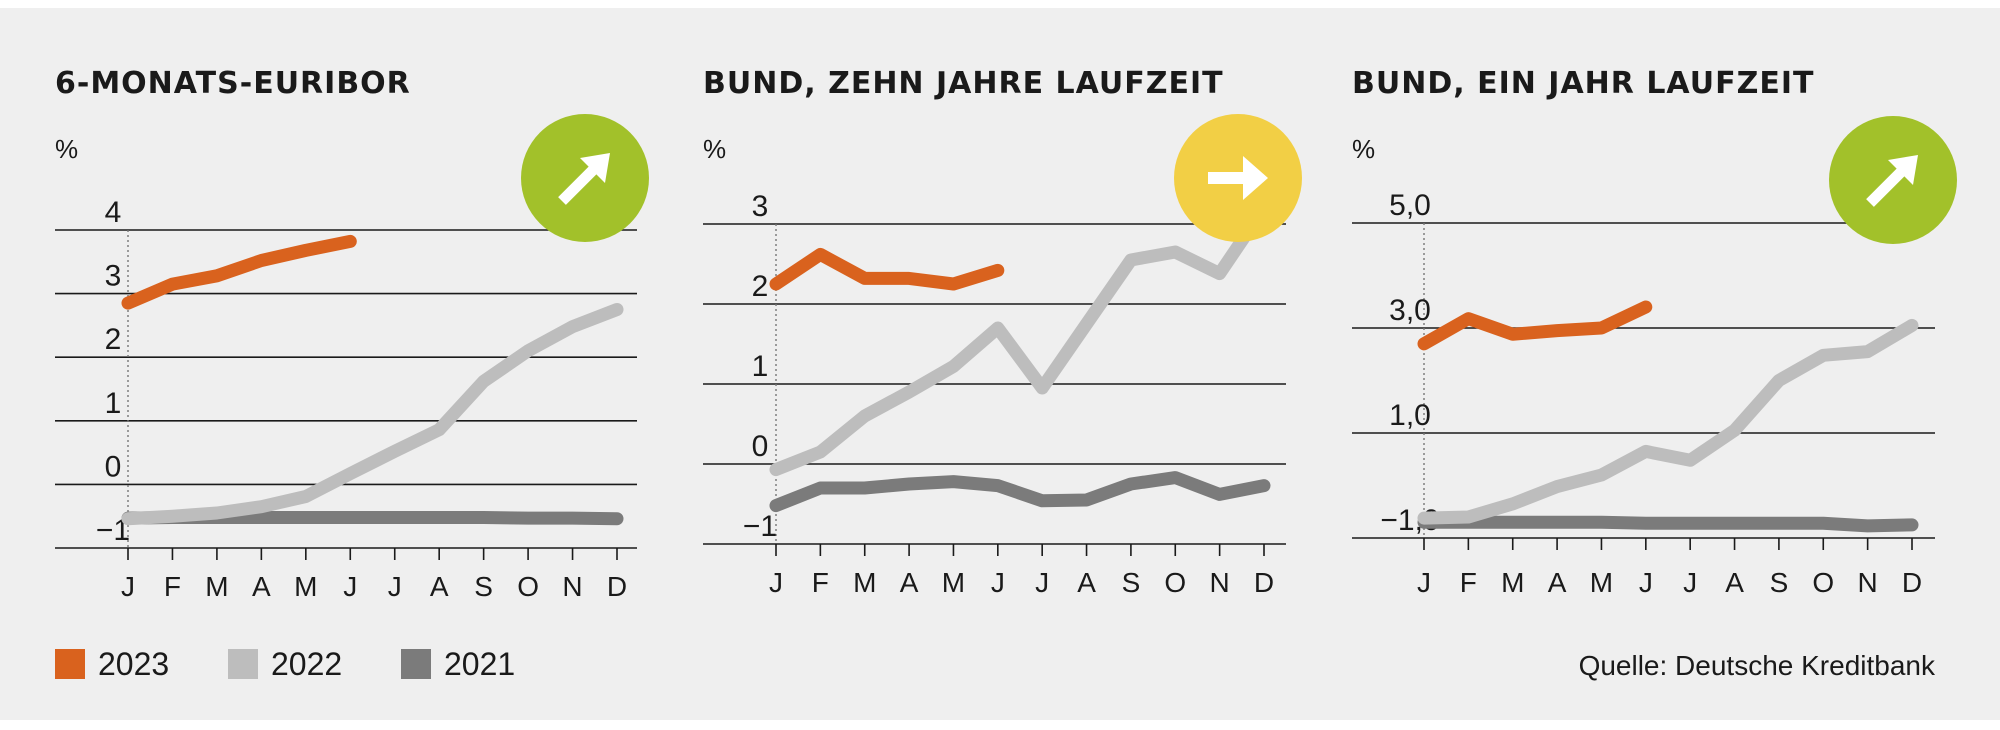  I want to click on y-tick-label: 1,0, so click(1410, 415).